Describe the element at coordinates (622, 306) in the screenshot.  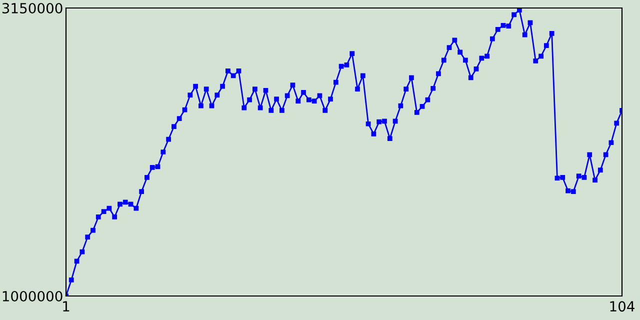
I see `x-tick-label: 104` at that location.